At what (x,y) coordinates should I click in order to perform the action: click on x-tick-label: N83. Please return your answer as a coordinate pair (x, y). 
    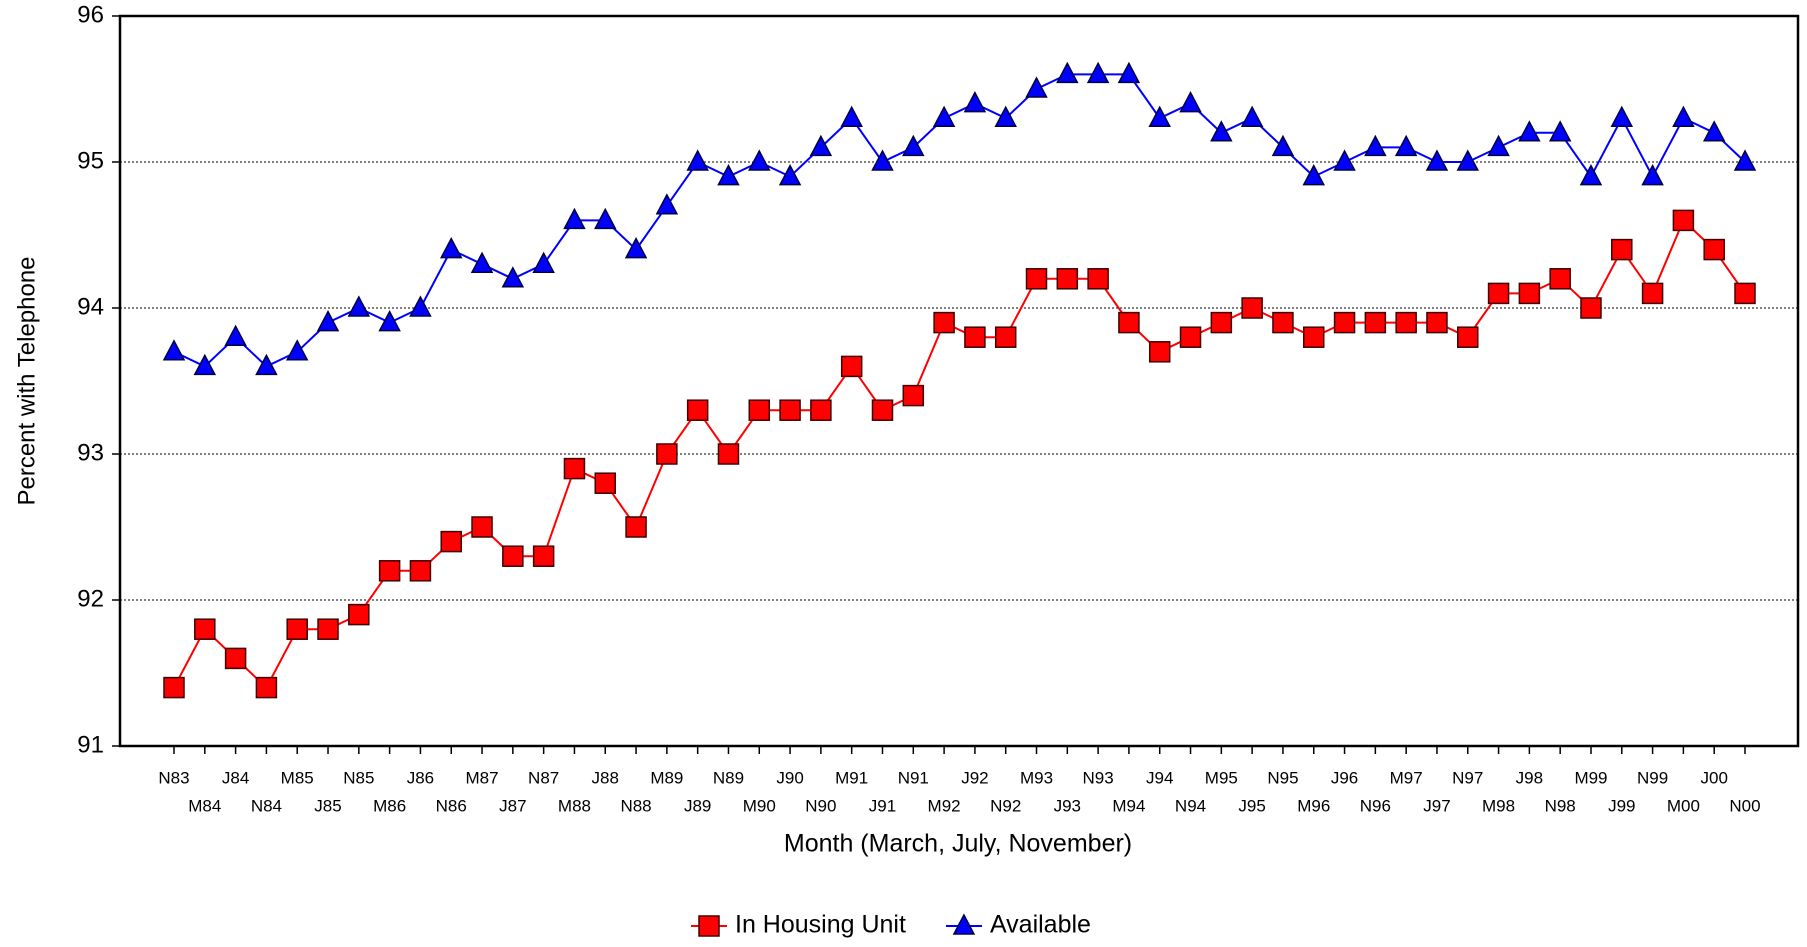
    Looking at the image, I should click on (173, 777).